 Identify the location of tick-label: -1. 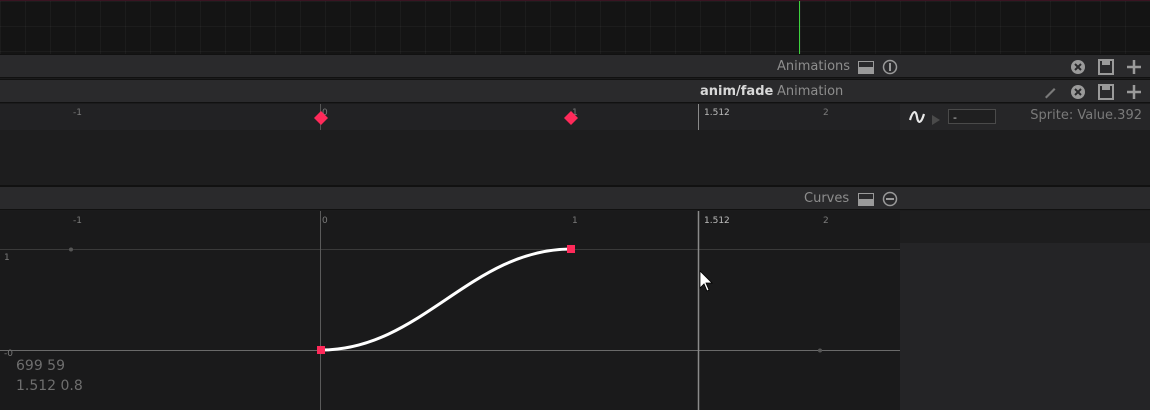
(77, 113).